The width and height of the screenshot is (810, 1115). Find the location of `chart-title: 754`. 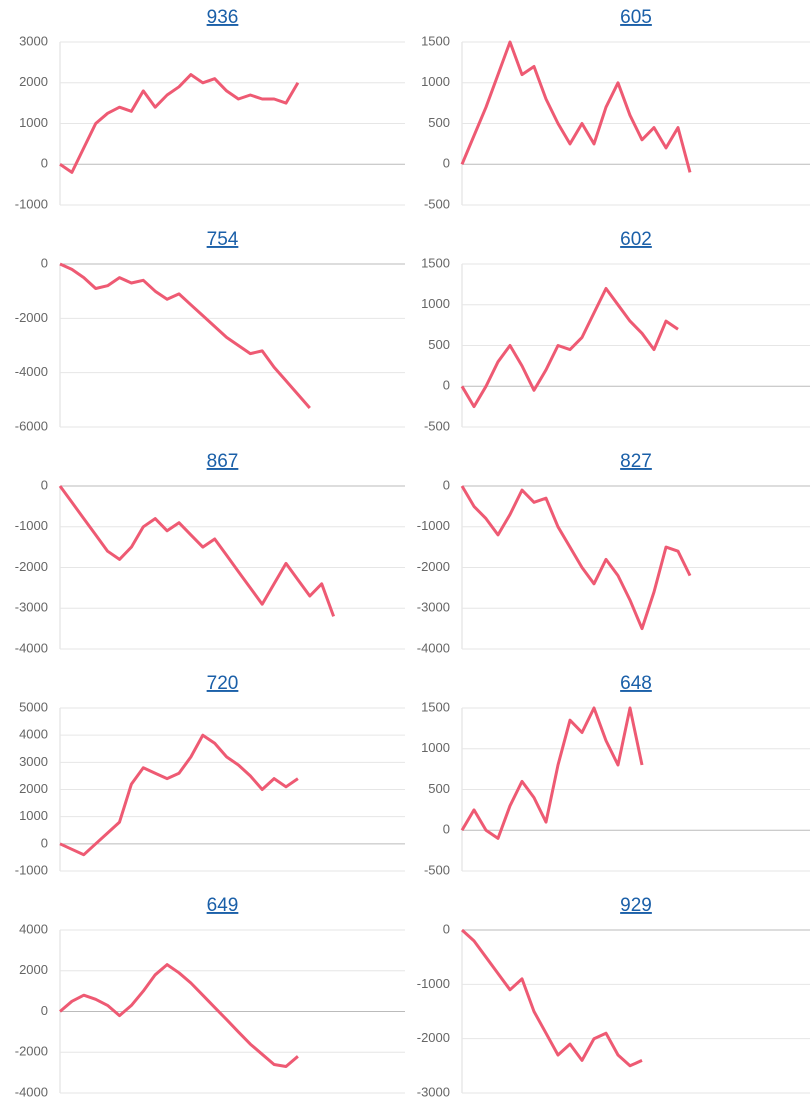

chart-title: 754 is located at coordinates (223, 239).